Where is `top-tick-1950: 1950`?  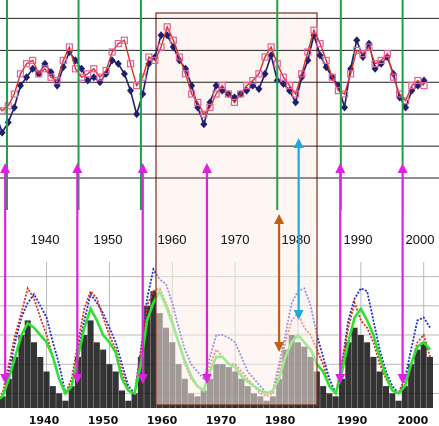
top-tick-1950: 1950 is located at coordinates (108, 239).